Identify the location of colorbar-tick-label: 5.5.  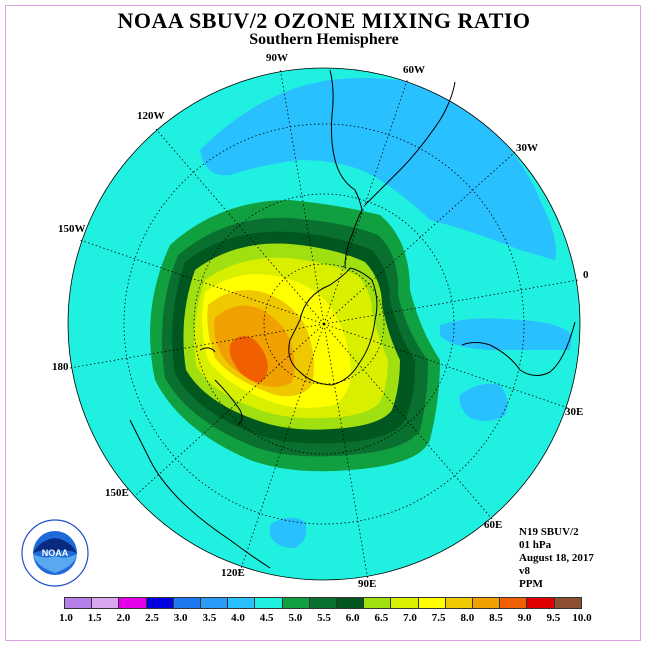
(324, 618).